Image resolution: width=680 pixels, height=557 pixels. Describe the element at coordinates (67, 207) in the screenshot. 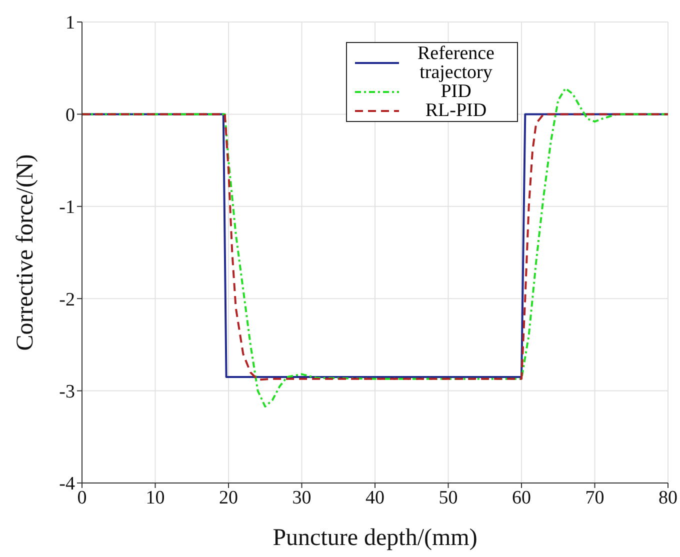

I see `y-tick-label: -1` at that location.